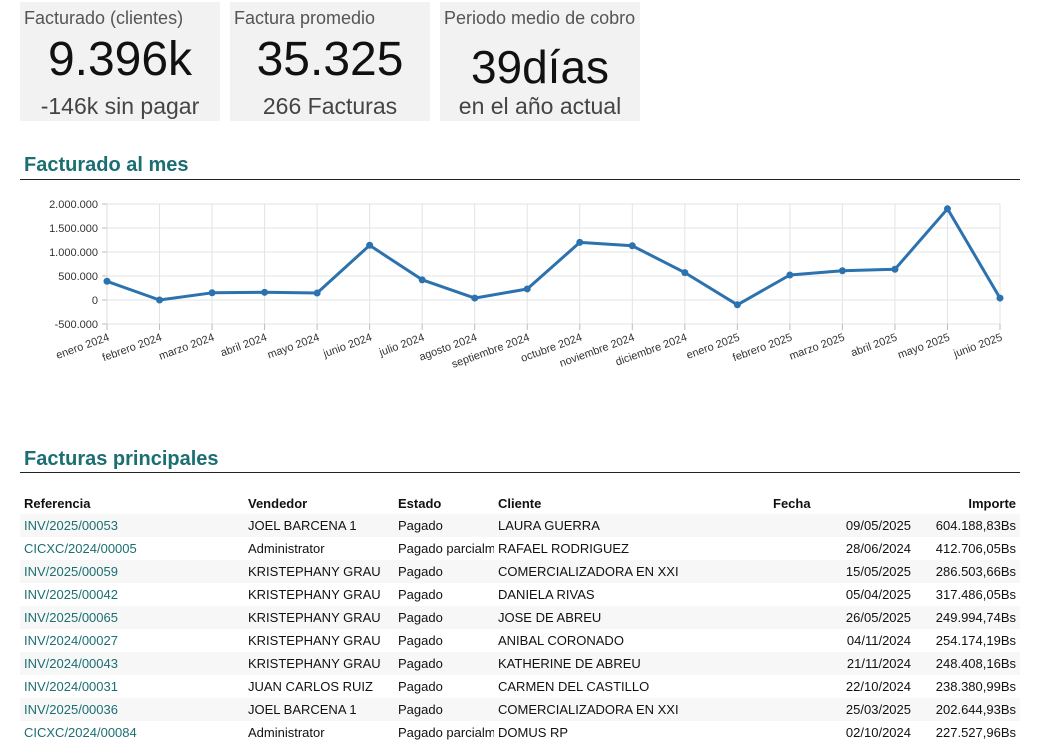 The height and width of the screenshot is (743, 1046). I want to click on column-header-status: Estado, so click(420, 503).